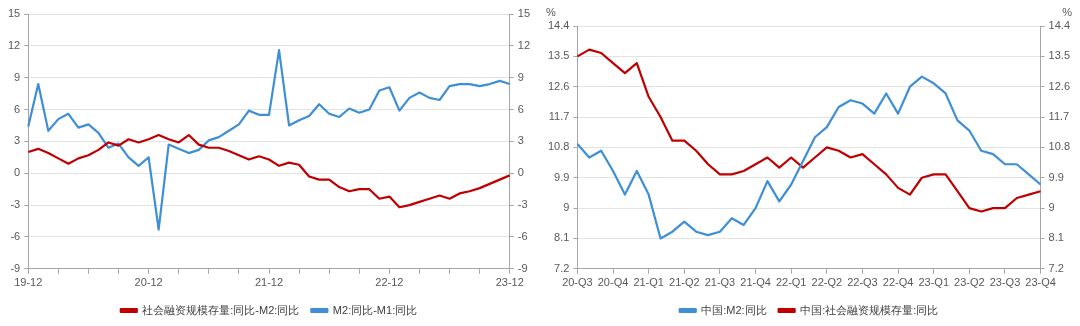  What do you see at coordinates (15, 267) in the screenshot?
I see `y-tick-label: -9` at bounding box center [15, 267].